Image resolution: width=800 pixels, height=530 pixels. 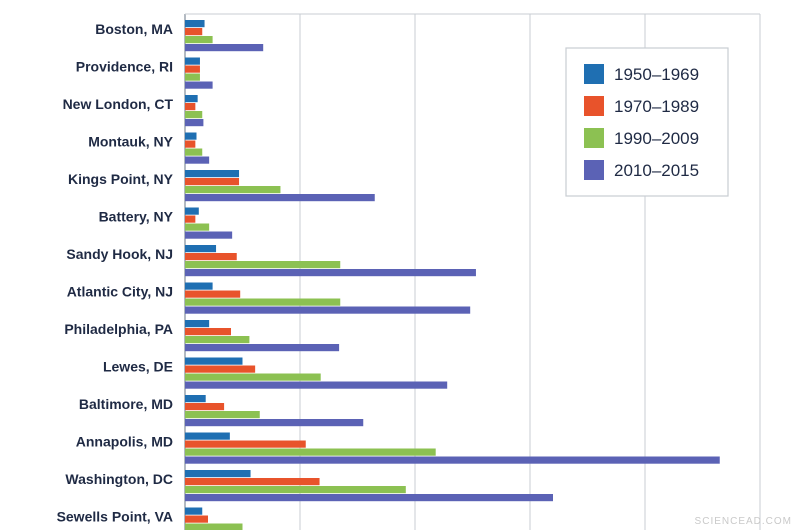 I want to click on legend-label: 1950–1969, so click(x=656, y=74).